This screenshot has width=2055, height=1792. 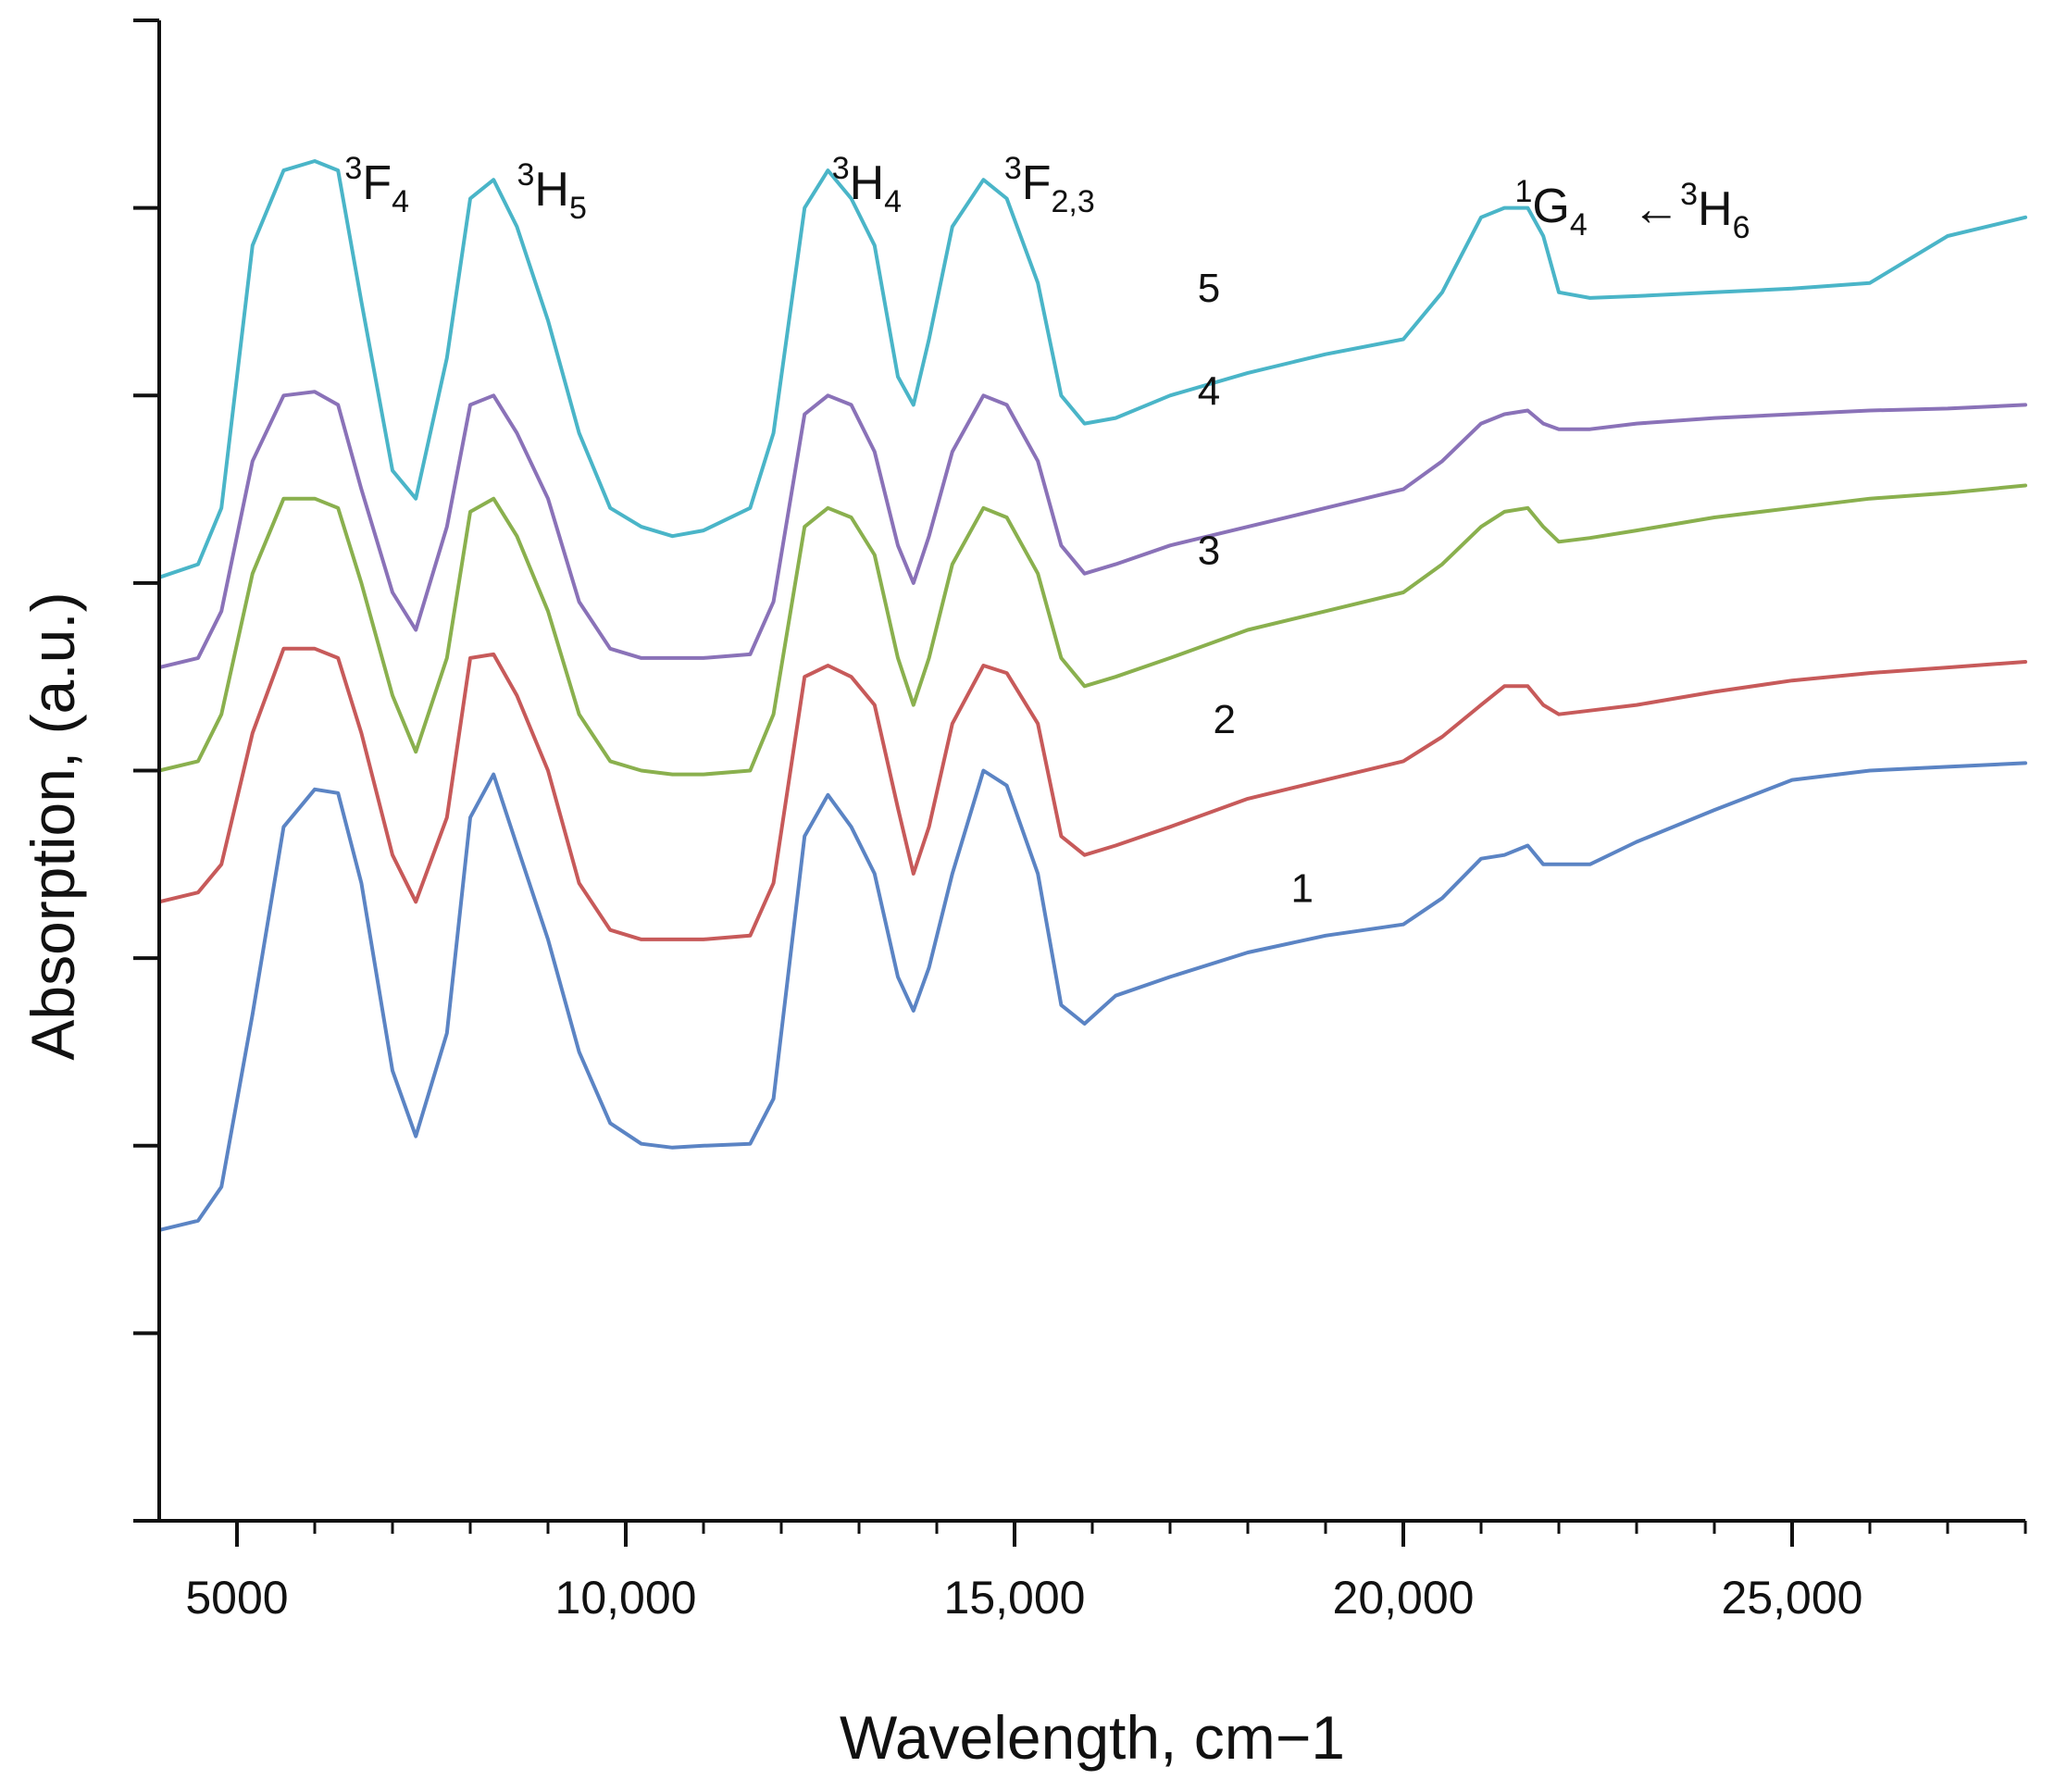 What do you see at coordinates (1209, 391) in the screenshot?
I see `curve-label-4: 4` at bounding box center [1209, 391].